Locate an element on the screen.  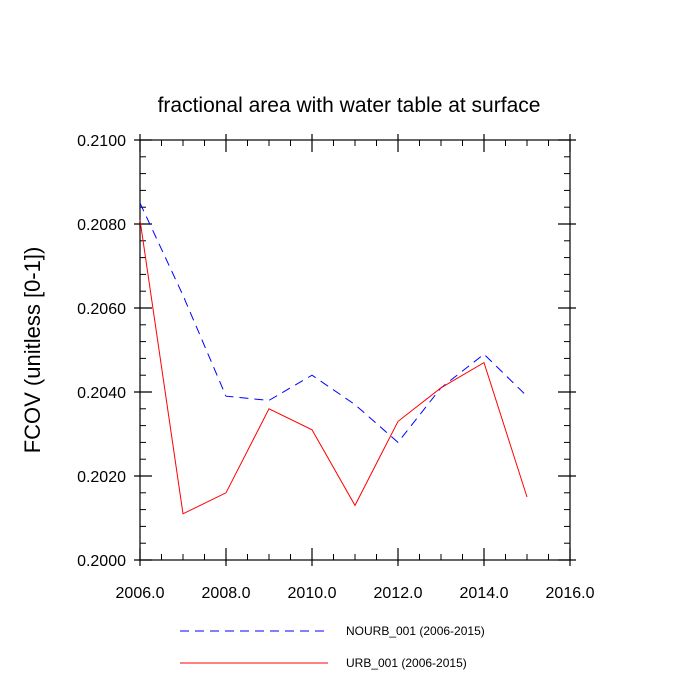
x-tick-label: 2014.0 is located at coordinates (484, 593).